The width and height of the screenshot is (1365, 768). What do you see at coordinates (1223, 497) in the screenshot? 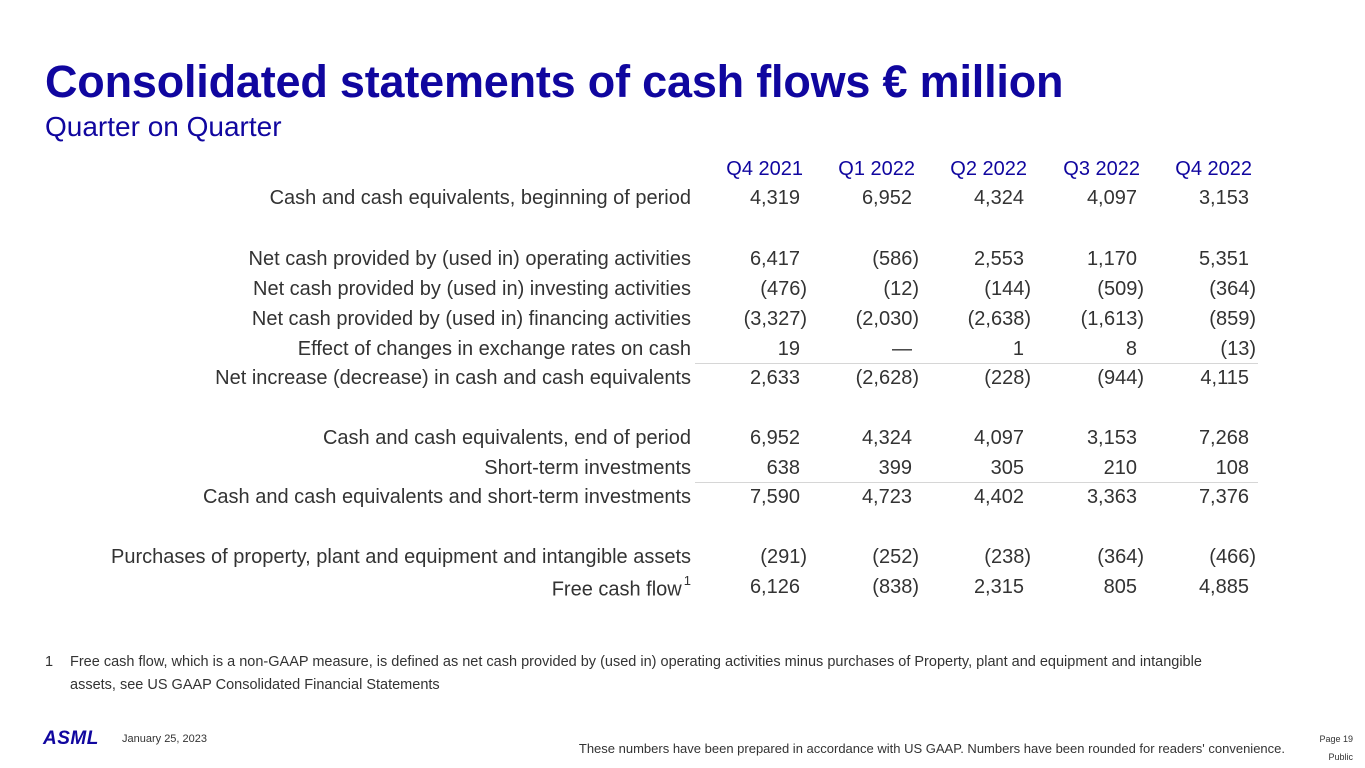
I see `cell-value: 7,376` at bounding box center [1223, 497].